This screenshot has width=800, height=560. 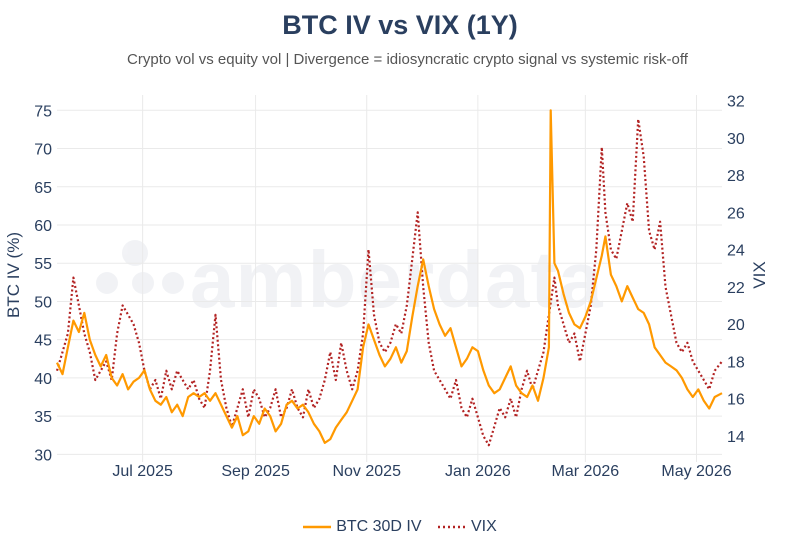 What do you see at coordinates (759, 274) in the screenshot?
I see `y-right-axis-title: VIX` at bounding box center [759, 274].